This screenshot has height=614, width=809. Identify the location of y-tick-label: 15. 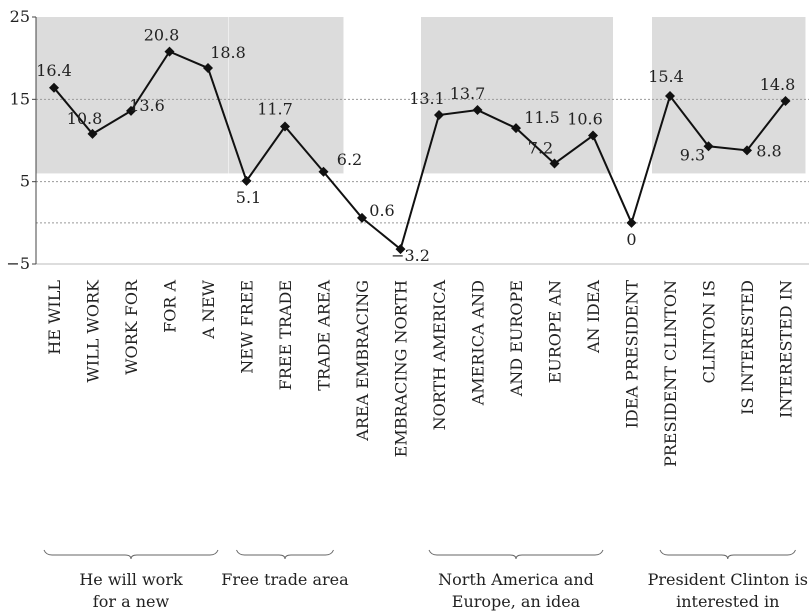
(20, 98).